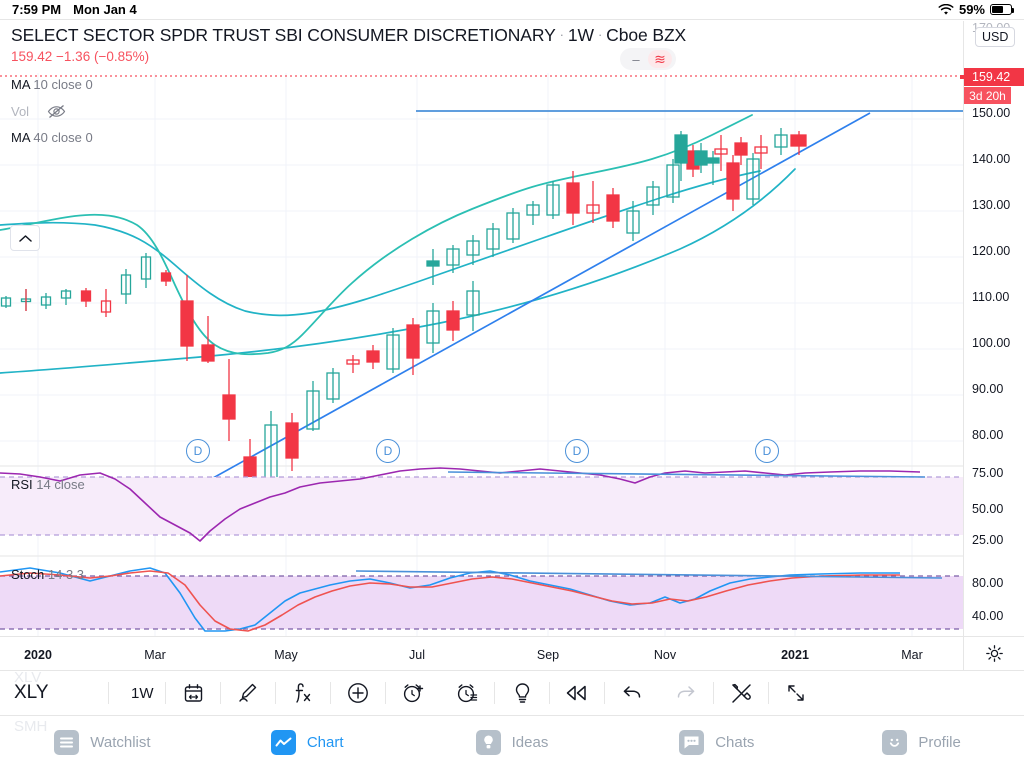 This screenshot has width=1024, height=768. What do you see at coordinates (31, 692) in the screenshot?
I see `symbol-current: XLY` at bounding box center [31, 692].